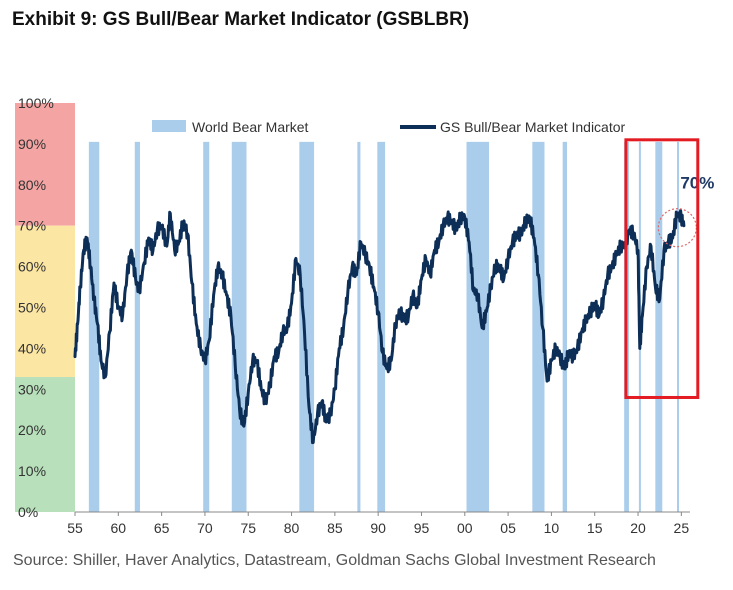  What do you see at coordinates (595, 528) in the screenshot?
I see `x-tick-label: 15` at bounding box center [595, 528].